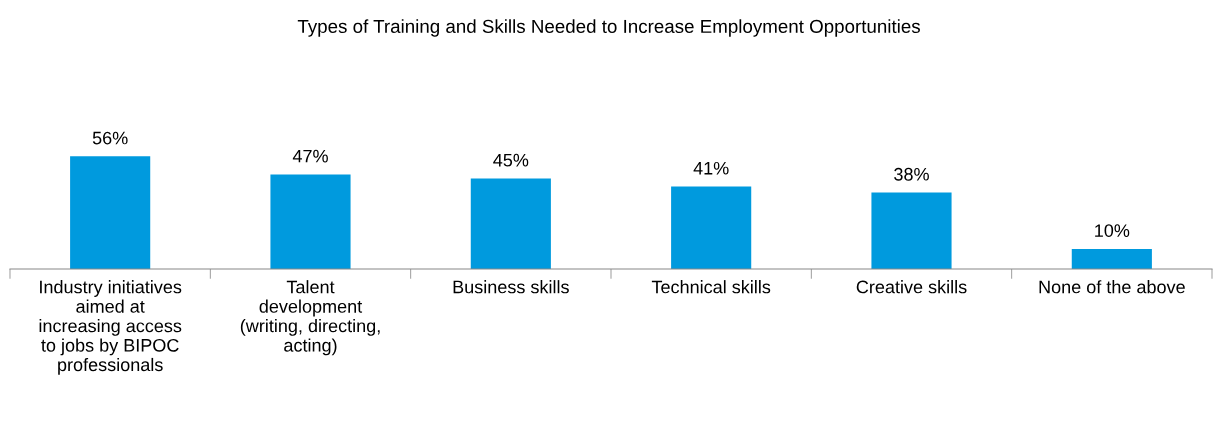 Image resolution: width=1218 pixels, height=425 pixels. I want to click on x-tick-label: Creative skills, so click(911, 287).